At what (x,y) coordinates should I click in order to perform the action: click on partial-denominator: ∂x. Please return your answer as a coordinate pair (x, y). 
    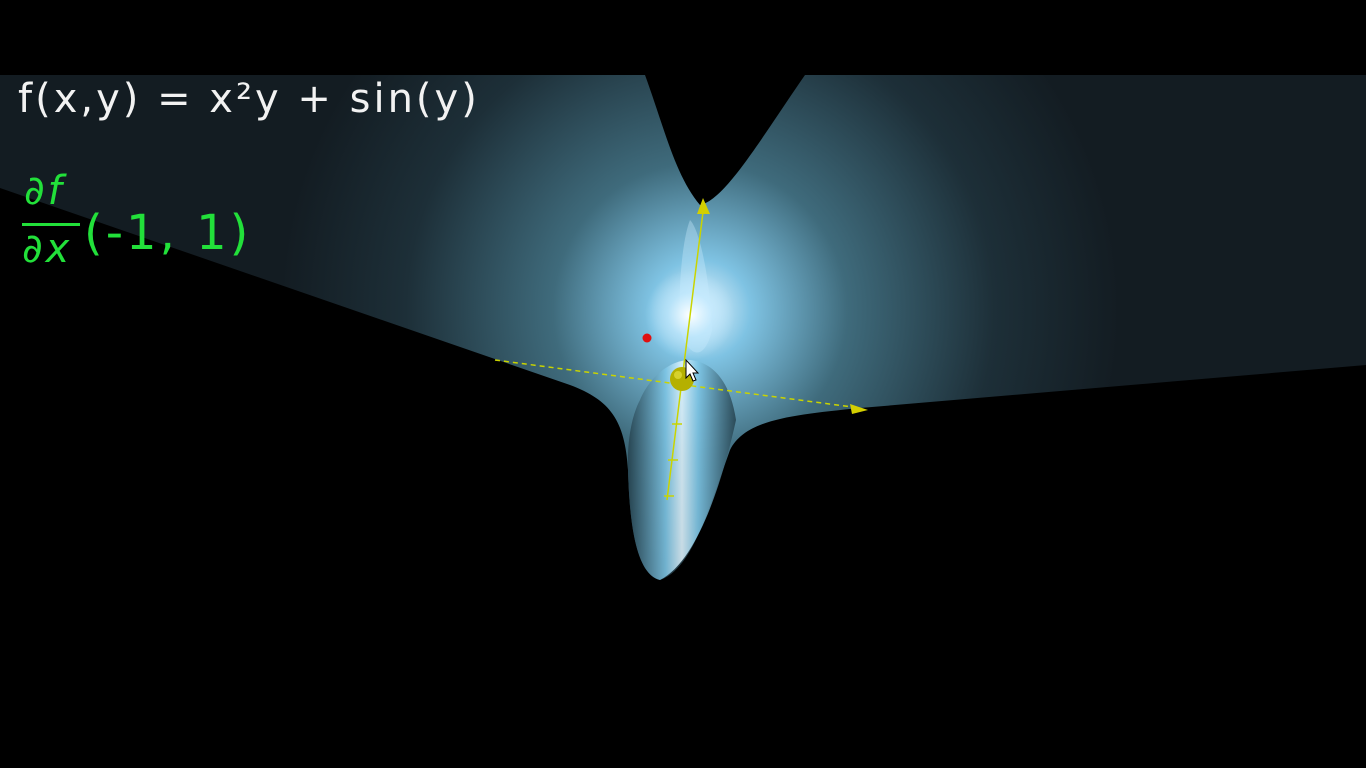
    Looking at the image, I should click on (47, 249).